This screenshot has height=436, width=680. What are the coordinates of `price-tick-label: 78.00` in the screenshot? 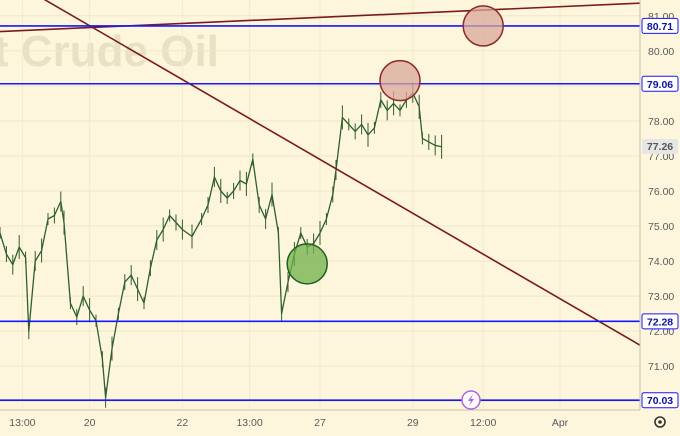 It's located at (661, 122).